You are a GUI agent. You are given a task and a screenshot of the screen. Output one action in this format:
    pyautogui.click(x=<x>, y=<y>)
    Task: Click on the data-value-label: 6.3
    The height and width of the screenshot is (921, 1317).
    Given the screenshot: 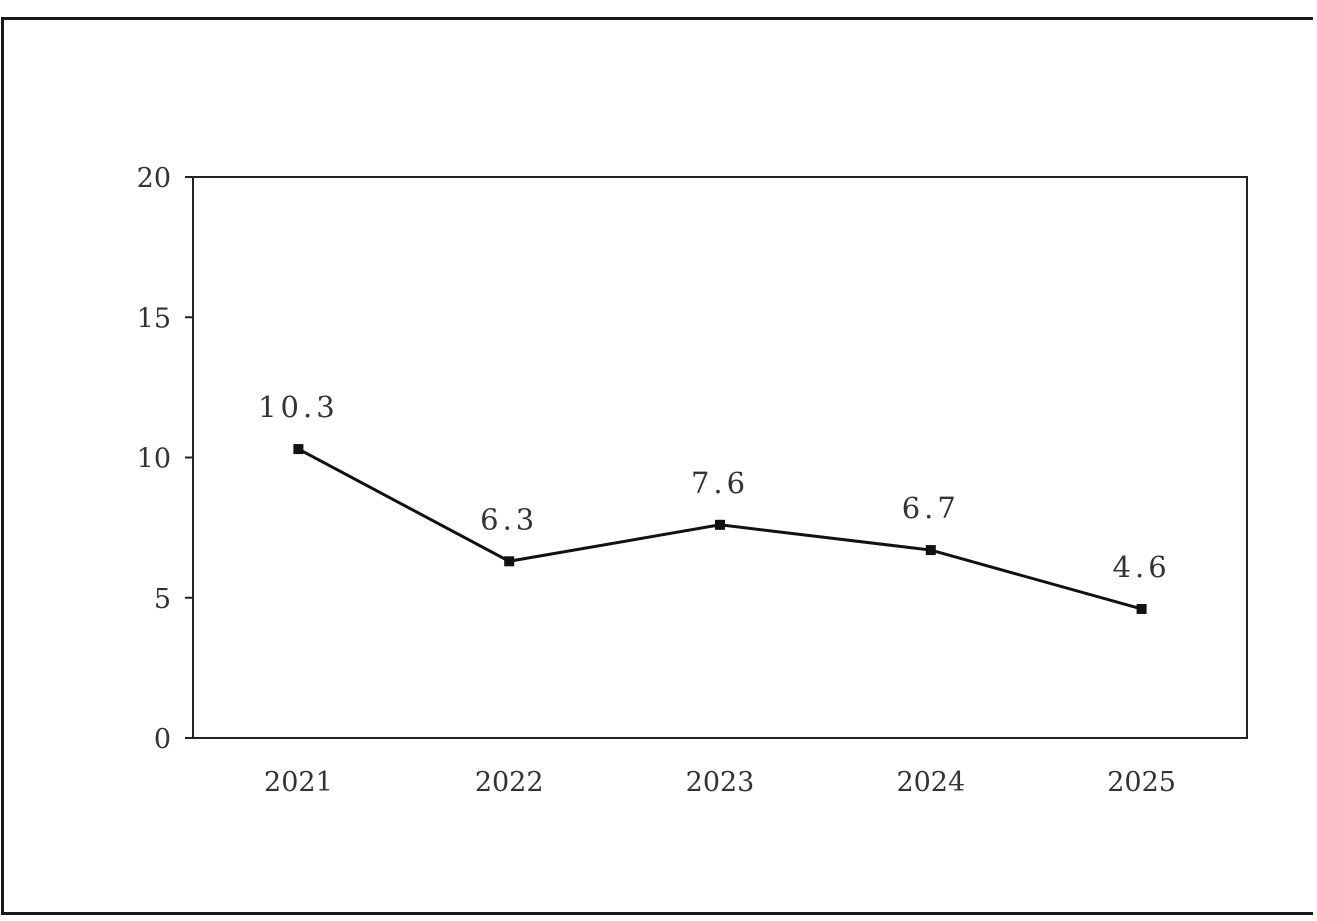 What is the action you would take?
    pyautogui.click(x=509, y=519)
    